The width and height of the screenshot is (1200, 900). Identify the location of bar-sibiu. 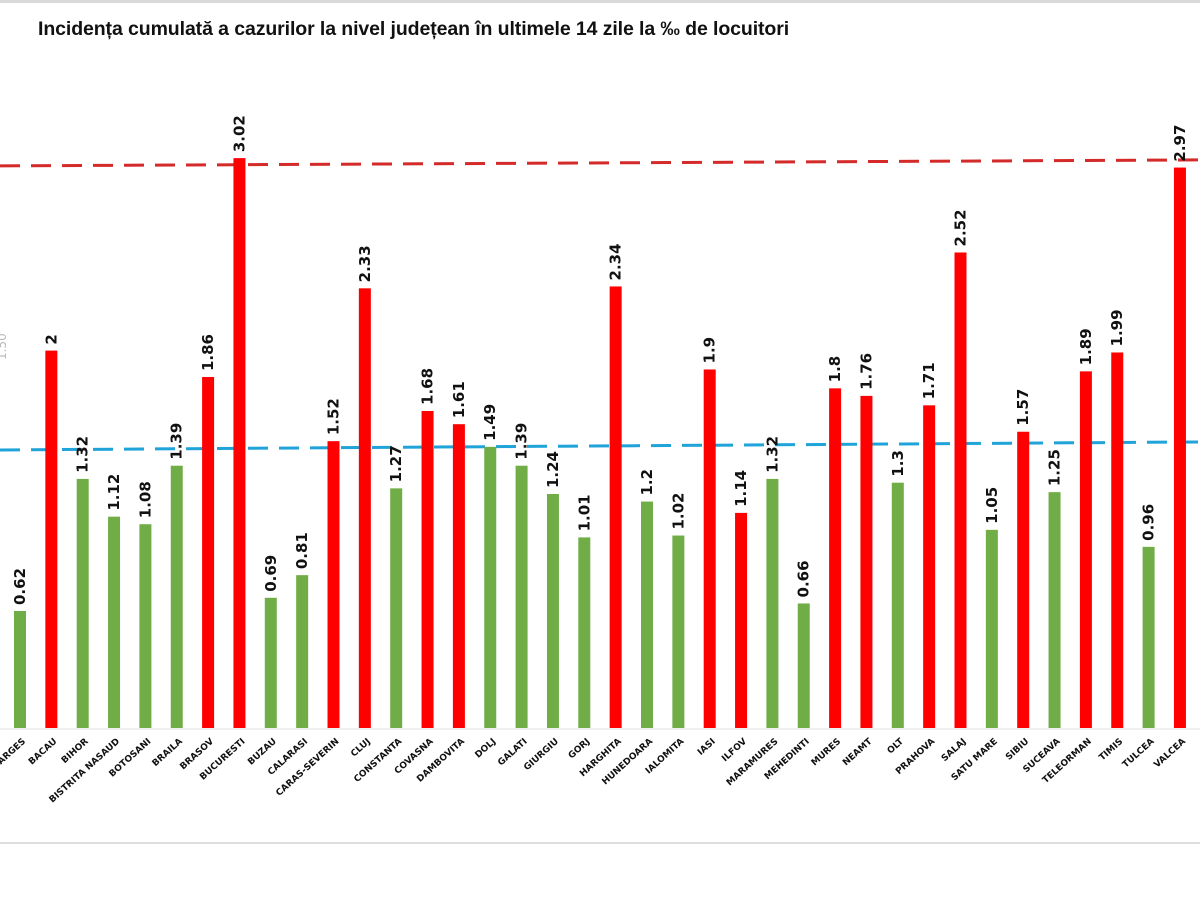
(1023, 579).